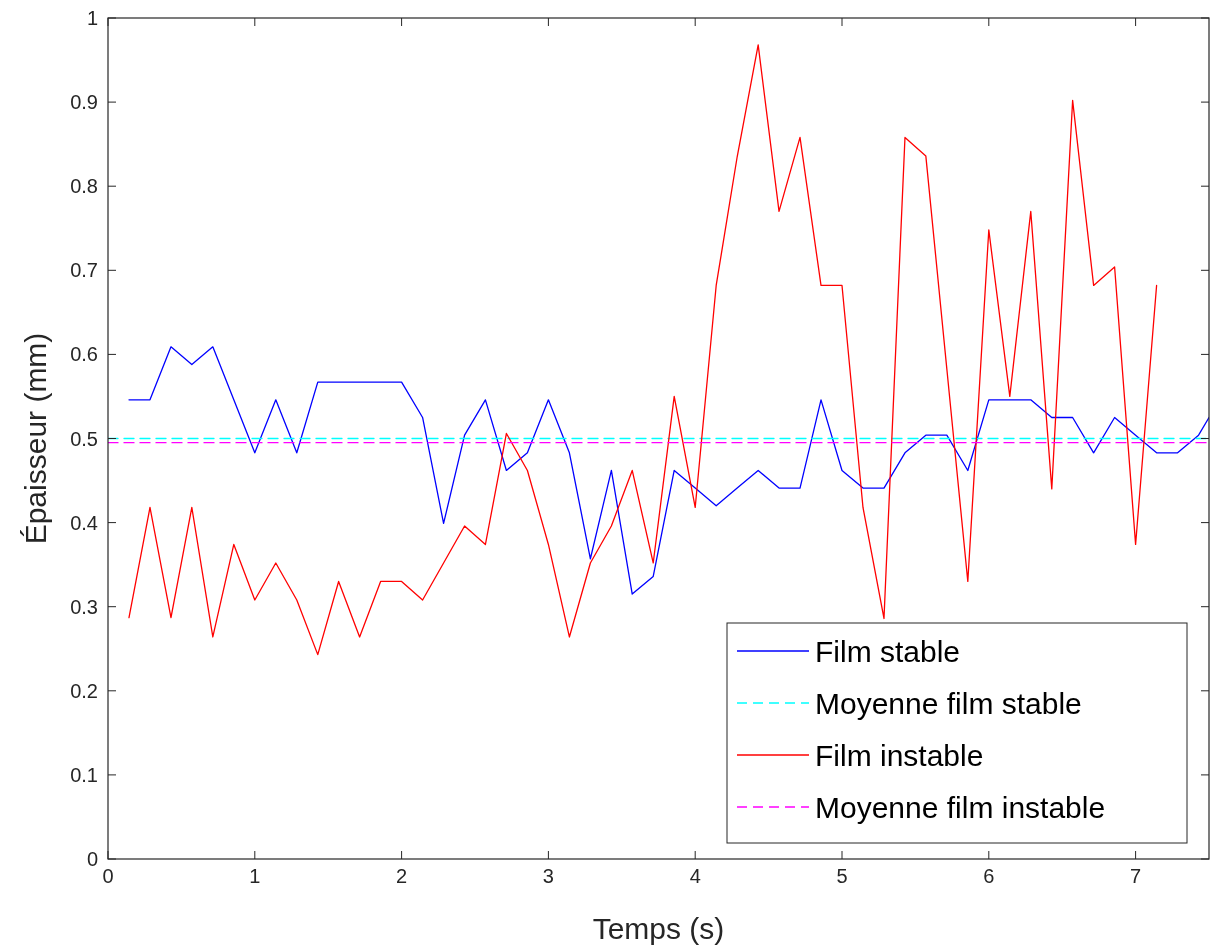 This screenshot has height=951, width=1211. What do you see at coordinates (84, 270) in the screenshot?
I see `y-tick-label: 0.7` at bounding box center [84, 270].